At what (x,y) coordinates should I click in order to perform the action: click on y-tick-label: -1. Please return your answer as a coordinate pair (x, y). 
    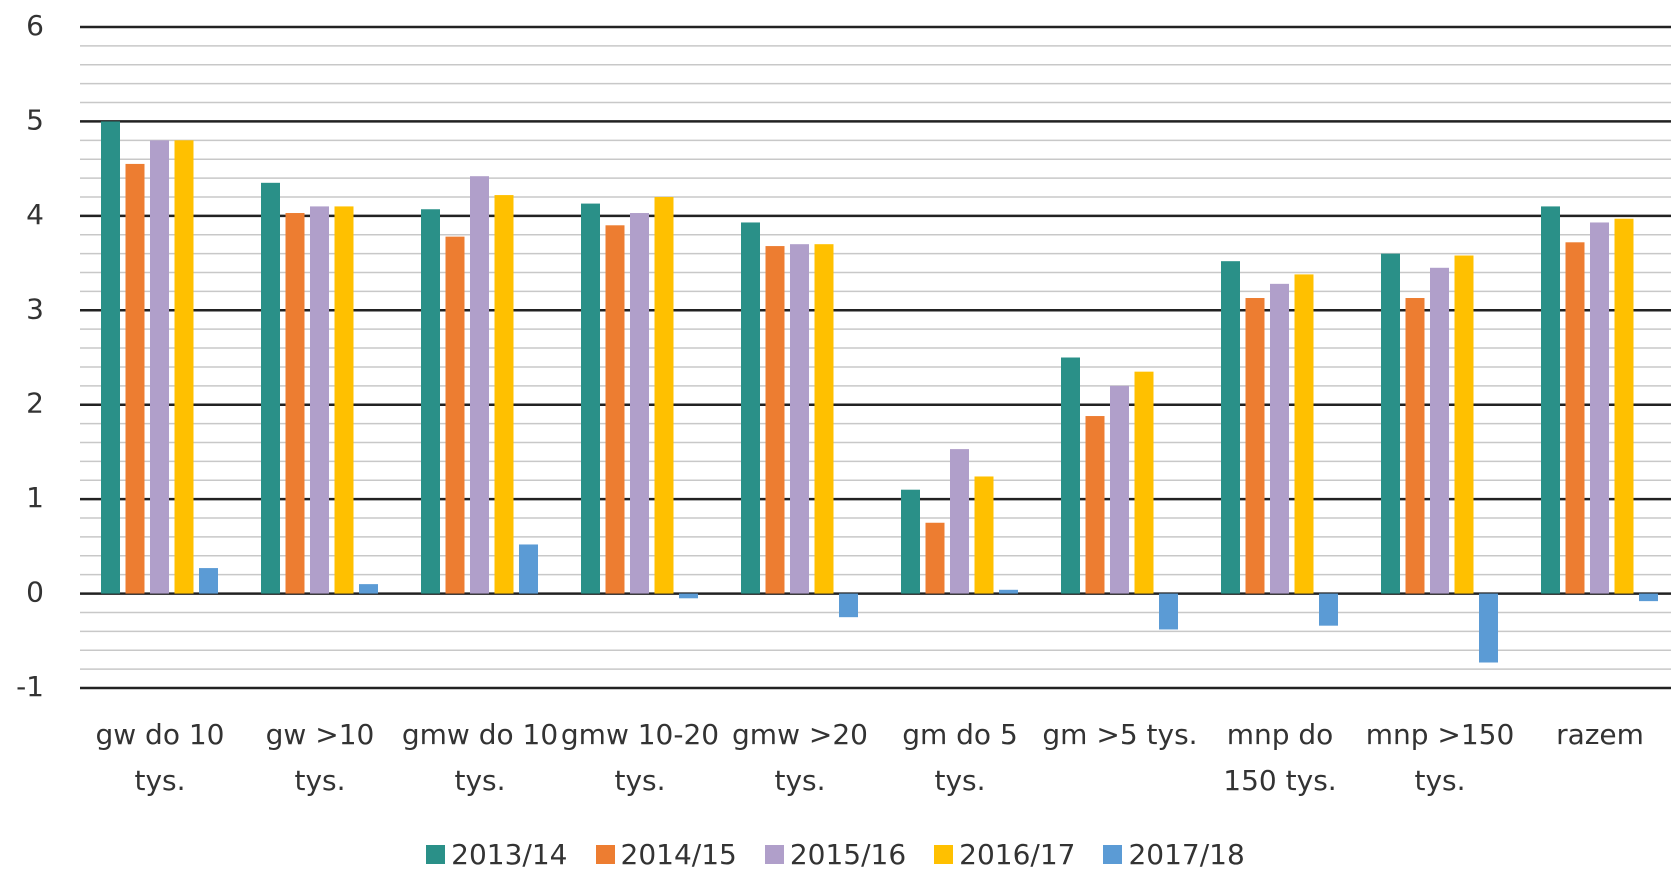
    Looking at the image, I should click on (30, 686).